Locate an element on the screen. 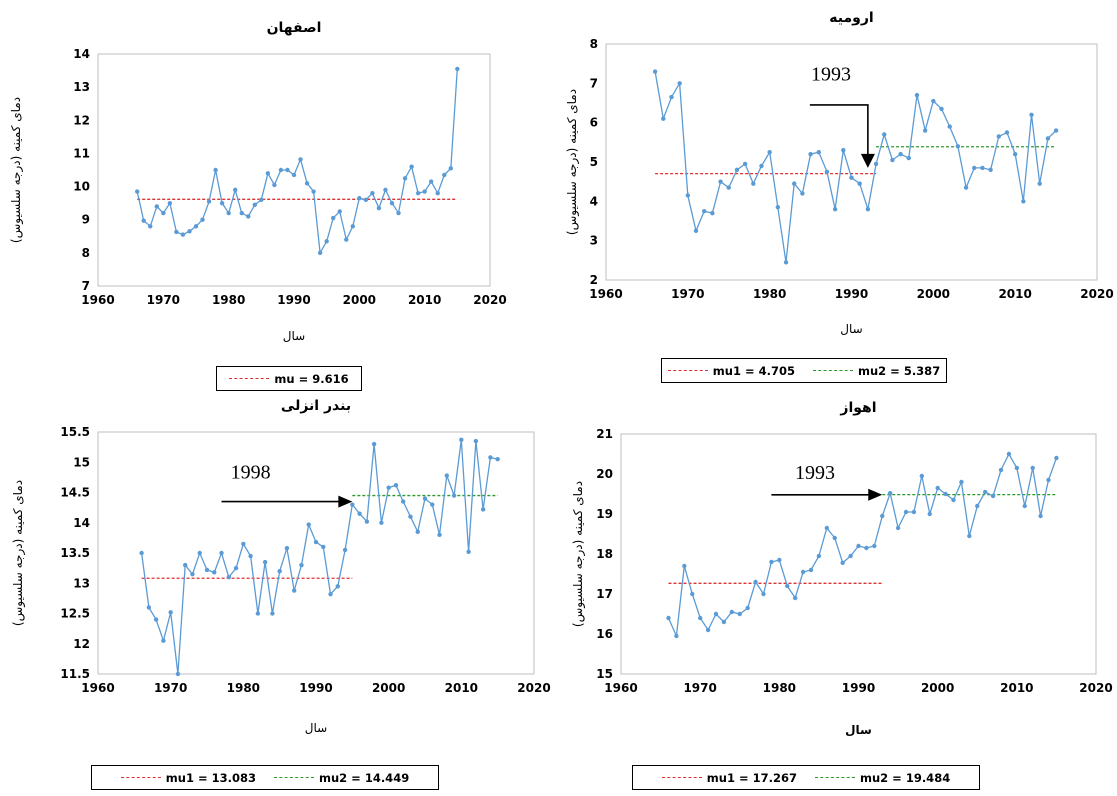 This screenshot has height=796, width=1117. chart0-ytick-5: 12 is located at coordinates (81, 120).